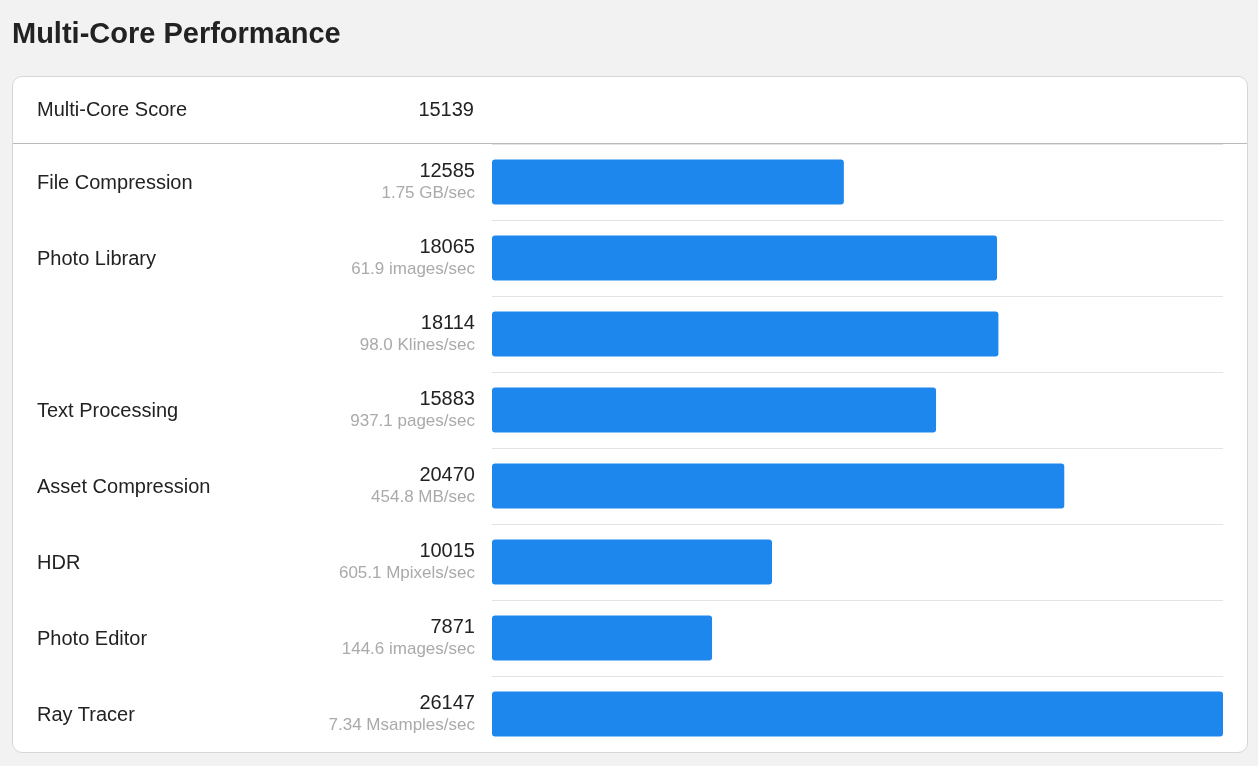  What do you see at coordinates (413, 420) in the screenshot?
I see `text: 937.1 pages/sec` at bounding box center [413, 420].